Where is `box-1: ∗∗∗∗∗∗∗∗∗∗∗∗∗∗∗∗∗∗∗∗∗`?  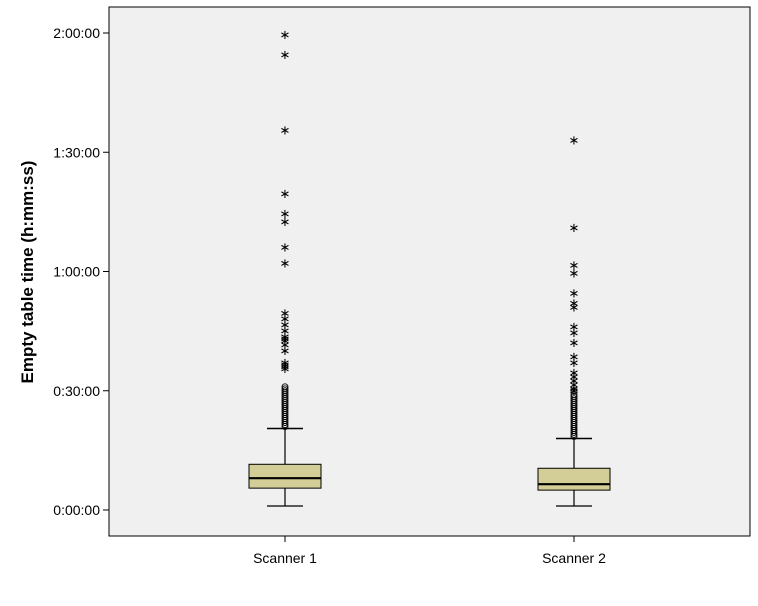
box-1: ∗∗∗∗∗∗∗∗∗∗∗∗∗∗∗∗∗∗∗∗∗ is located at coordinates (285, 267).